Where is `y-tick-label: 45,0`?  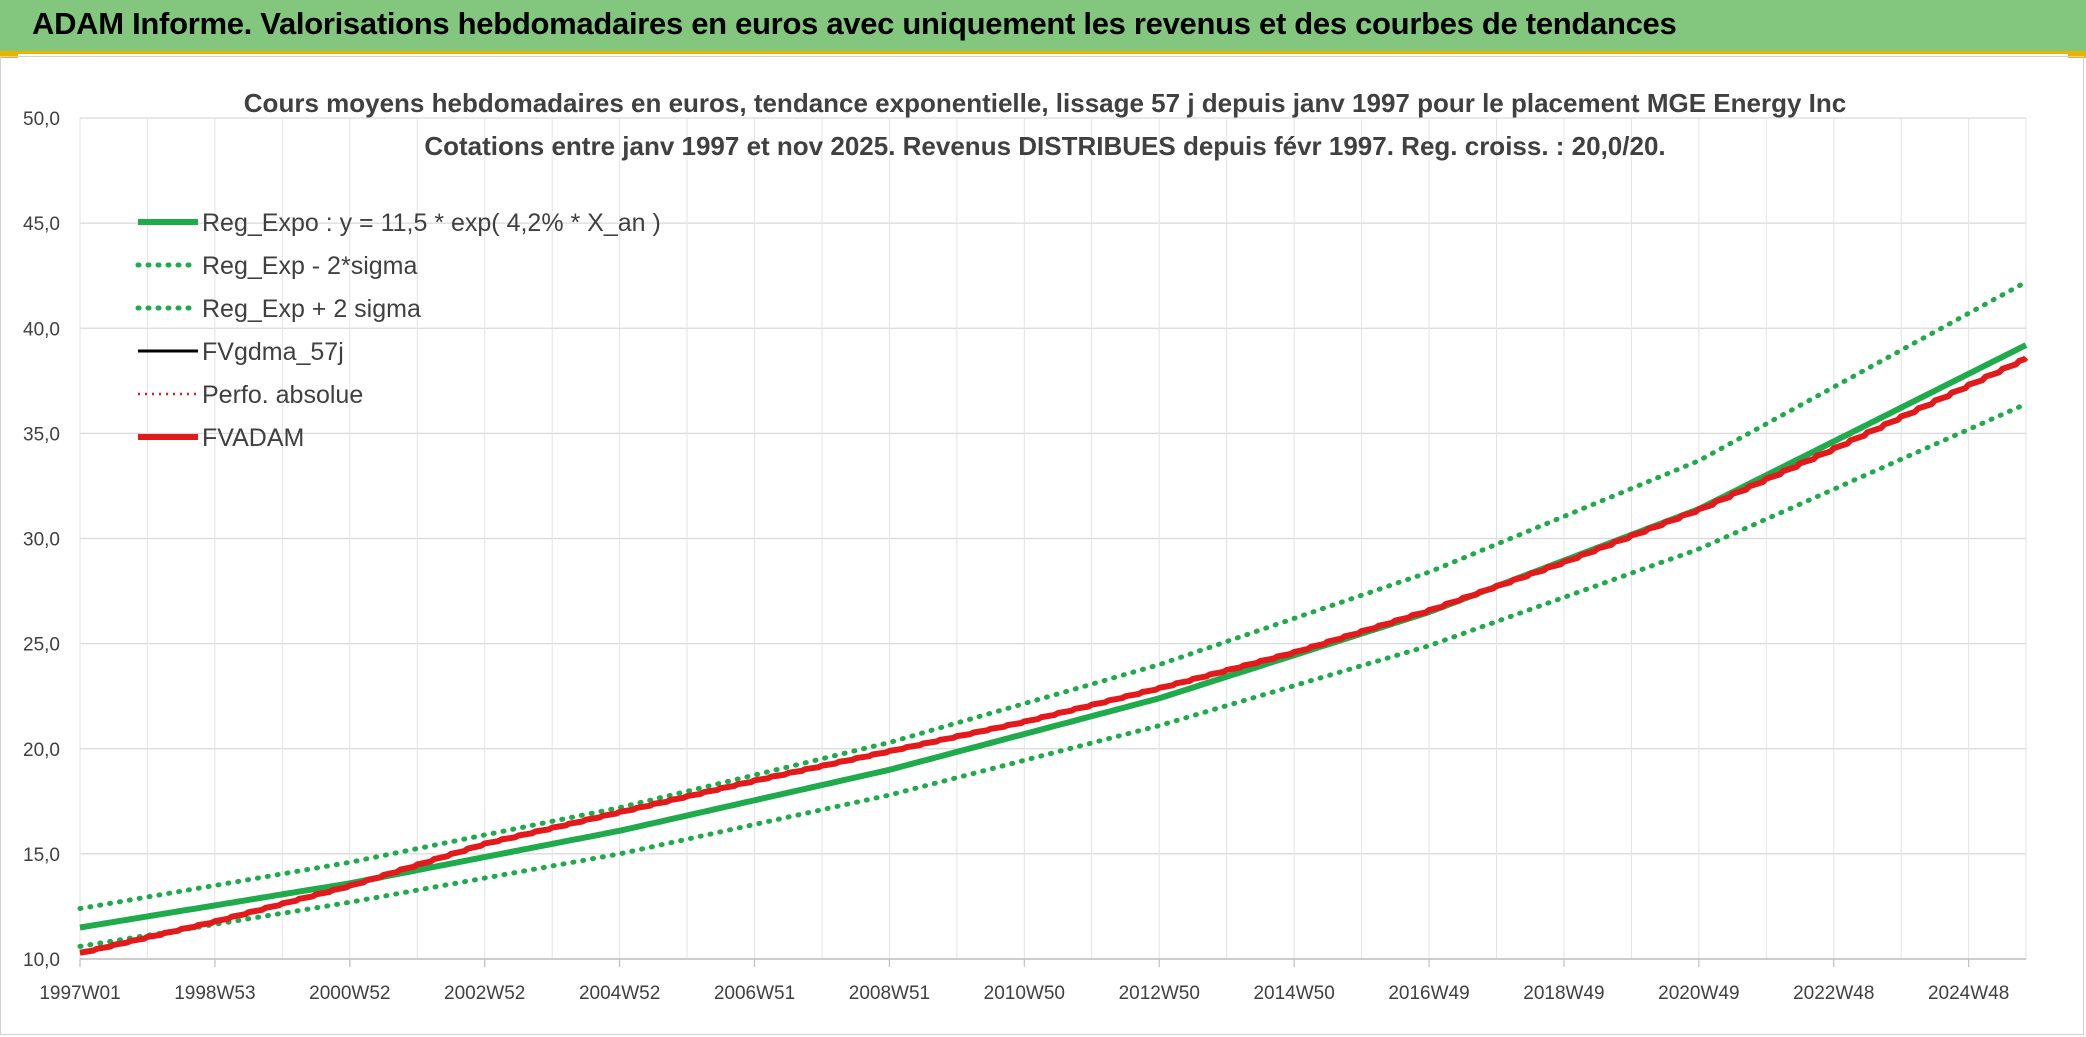
y-tick-label: 45,0 is located at coordinates (41, 224).